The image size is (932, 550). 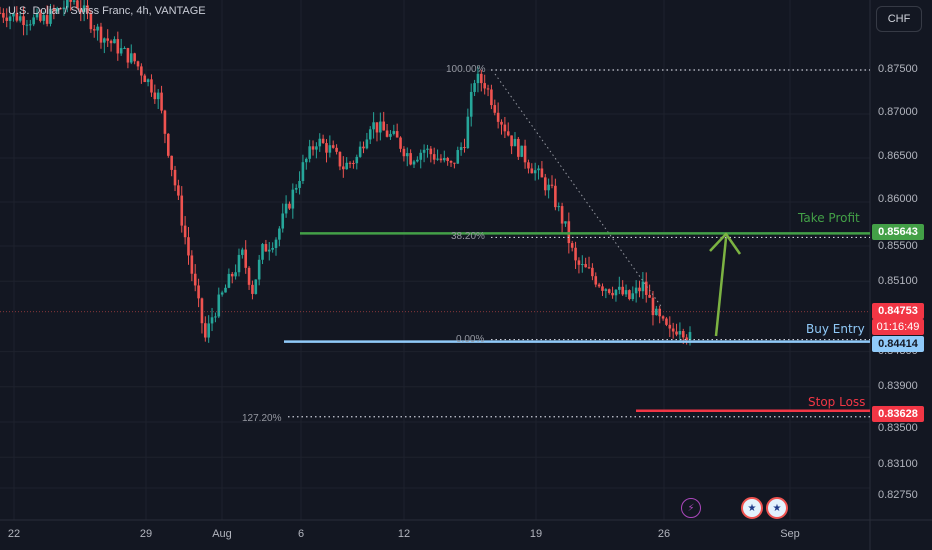 What do you see at coordinates (14, 534) in the screenshot?
I see `date-tick: 22` at bounding box center [14, 534].